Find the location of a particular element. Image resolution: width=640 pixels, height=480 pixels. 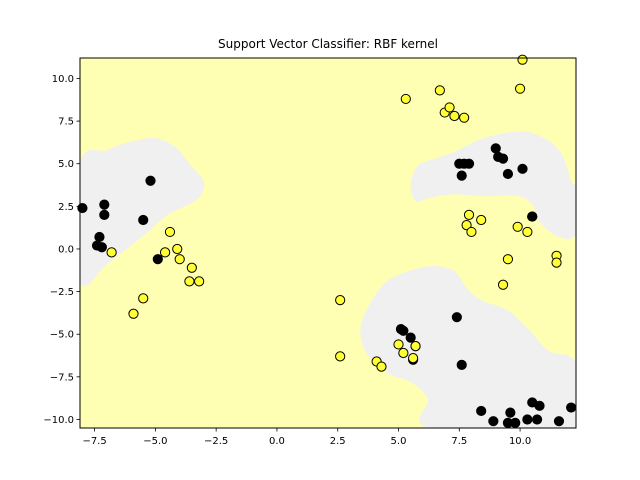

x-tick-label: 7.5 is located at coordinates (459, 441).